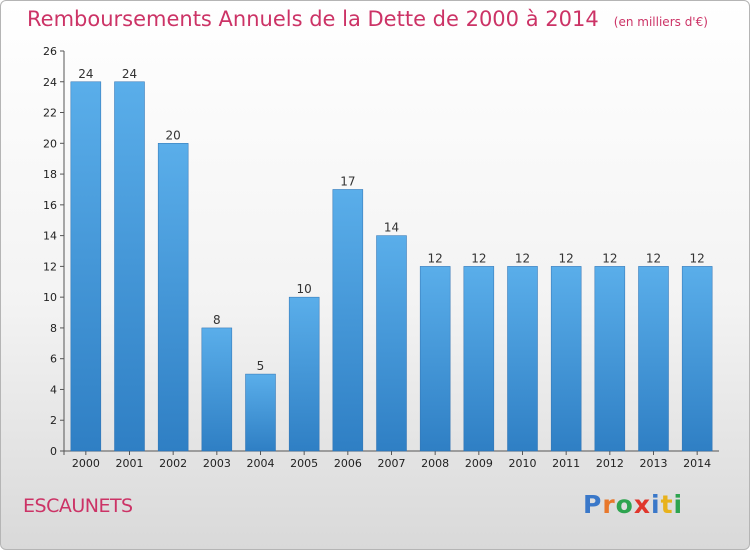  What do you see at coordinates (129, 74) in the screenshot?
I see `data-label-2001: 24` at bounding box center [129, 74].